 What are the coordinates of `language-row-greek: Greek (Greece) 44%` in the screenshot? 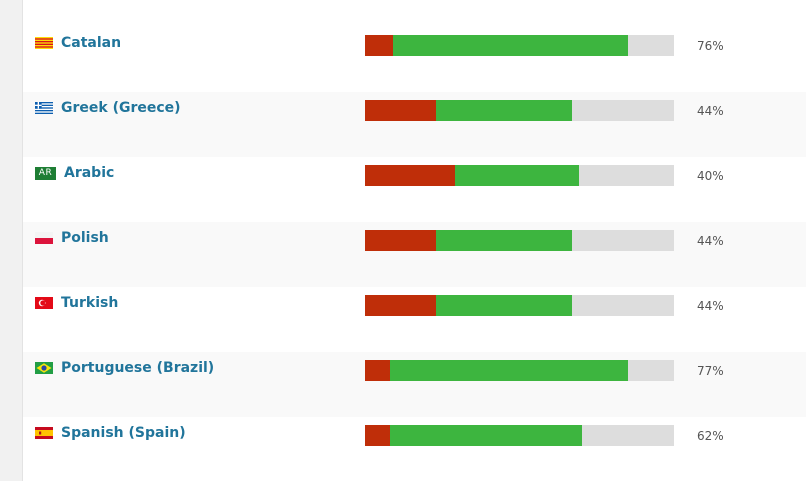 It's located at (414, 124).